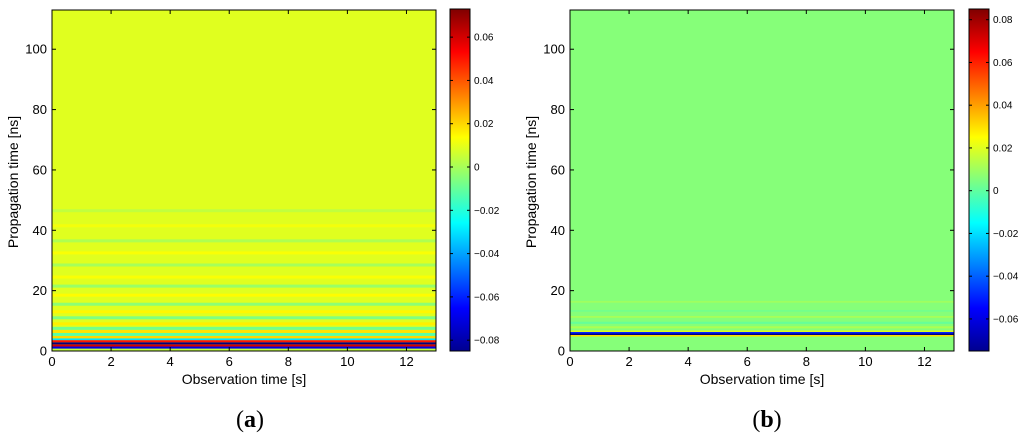  I want to click on x-axis-label-b: Observation time [s], so click(762, 379).